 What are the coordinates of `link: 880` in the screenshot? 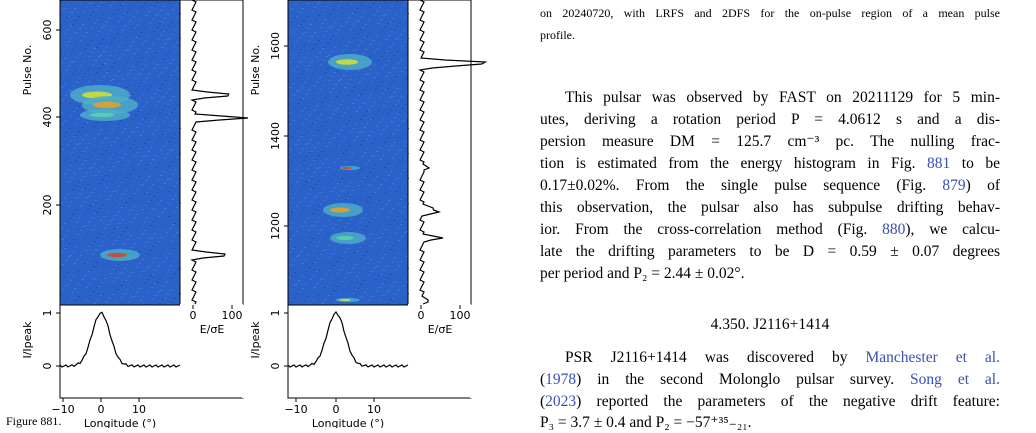 It's located at (894, 229).